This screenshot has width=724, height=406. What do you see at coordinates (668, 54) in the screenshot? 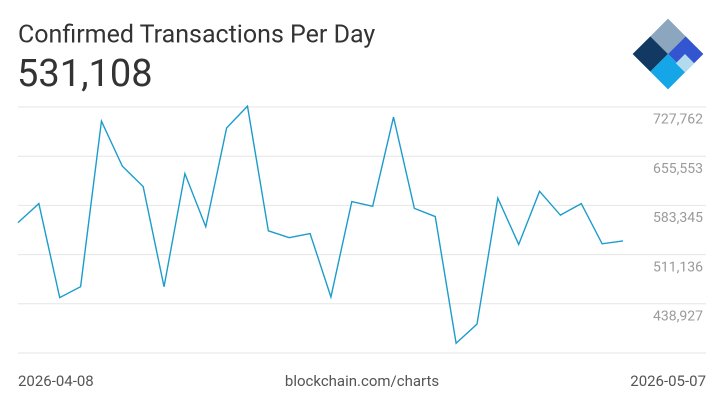
I see `logo` at bounding box center [668, 54].